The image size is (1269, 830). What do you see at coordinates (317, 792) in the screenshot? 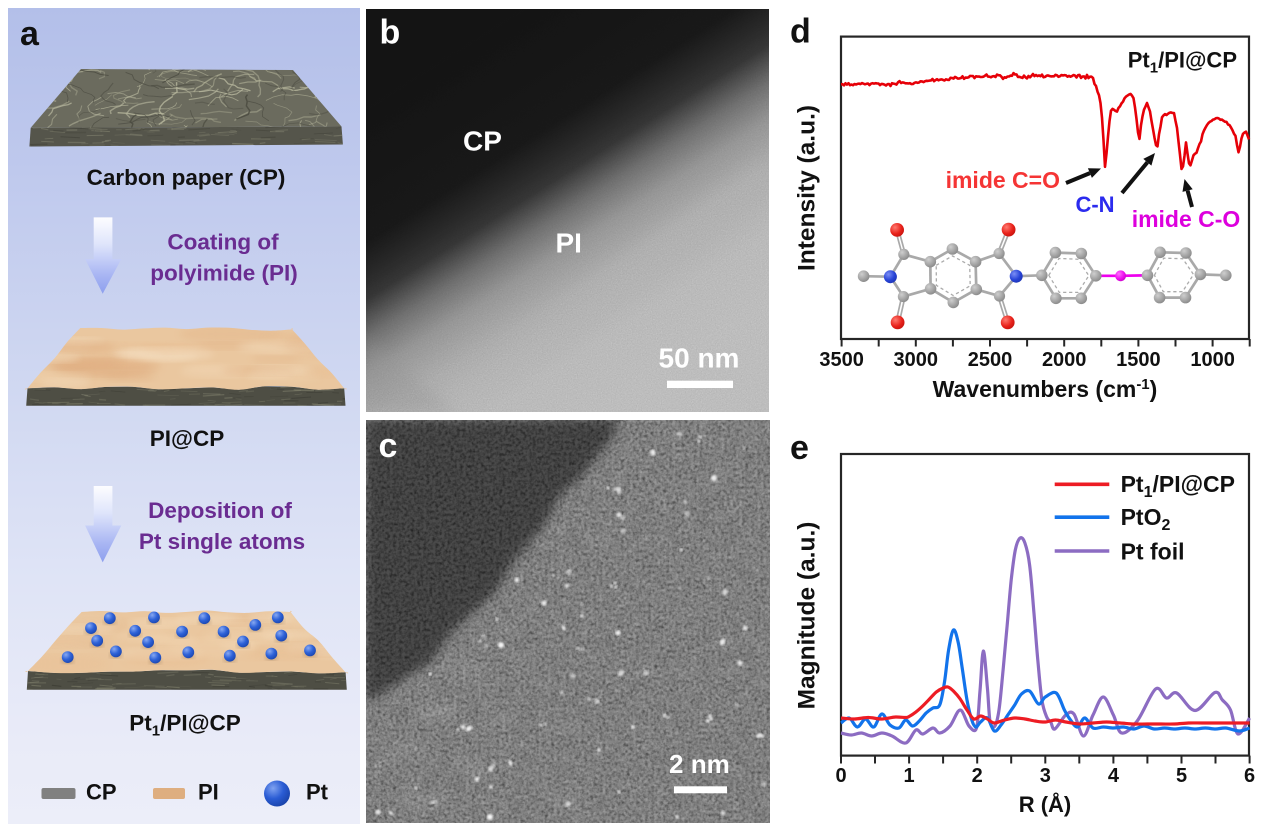
I see `svg-text: Pt` at bounding box center [317, 792].